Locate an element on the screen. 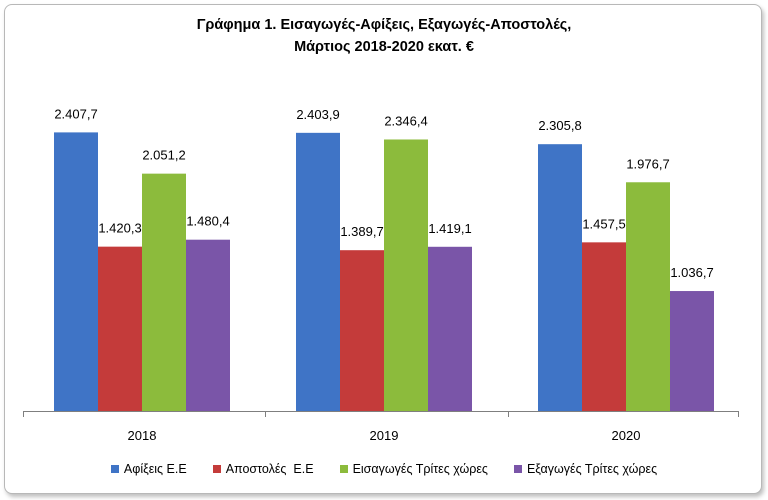 This screenshot has height=500, width=768. legend-item-4: Εξαγωγές Τρίτες χώρες is located at coordinates (585, 469).